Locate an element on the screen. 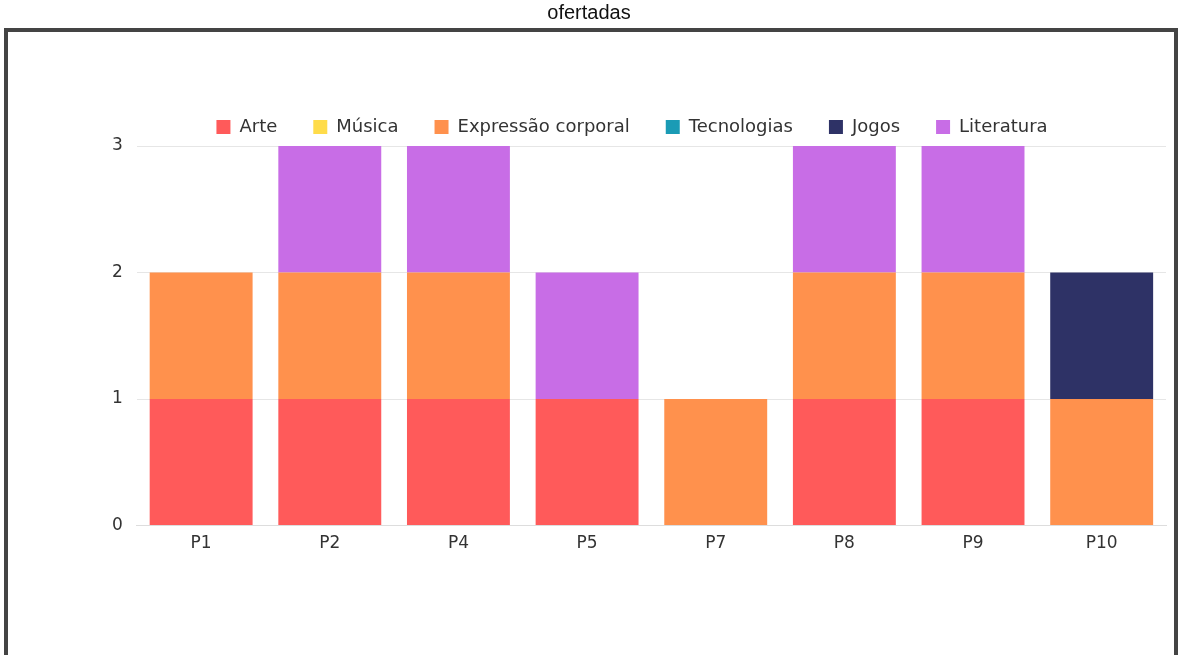 This screenshot has width=1178, height=655. y-tick-label: 1 is located at coordinates (117, 397).